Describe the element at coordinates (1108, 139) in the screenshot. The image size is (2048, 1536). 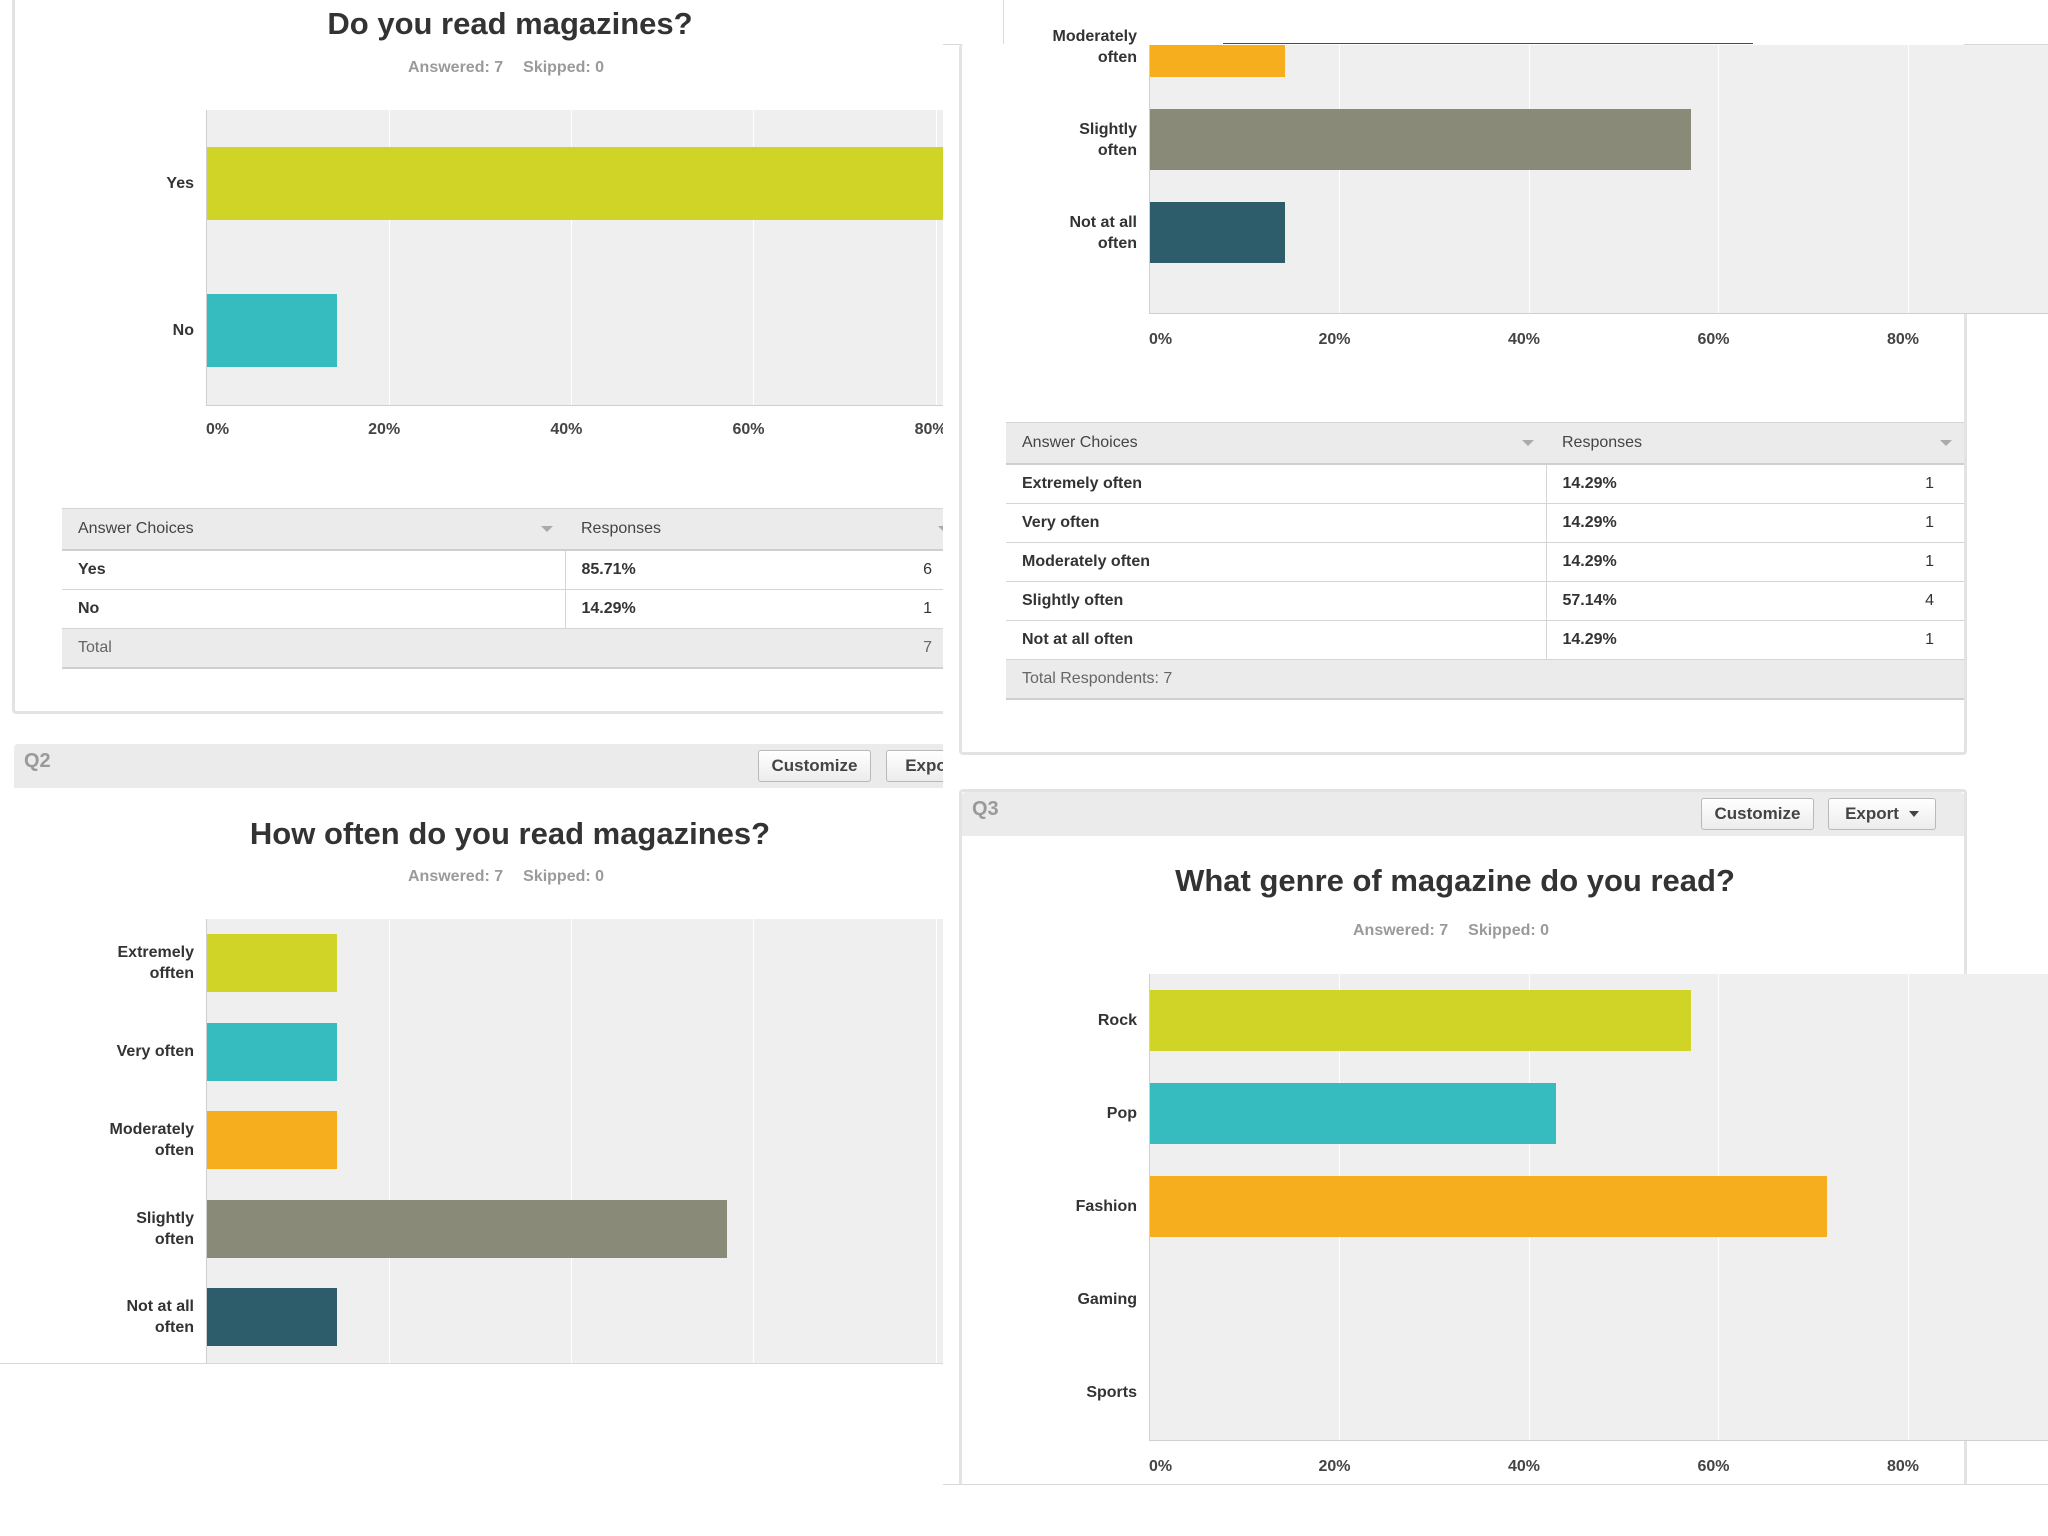
I see `category-label: Slightly often` at that location.